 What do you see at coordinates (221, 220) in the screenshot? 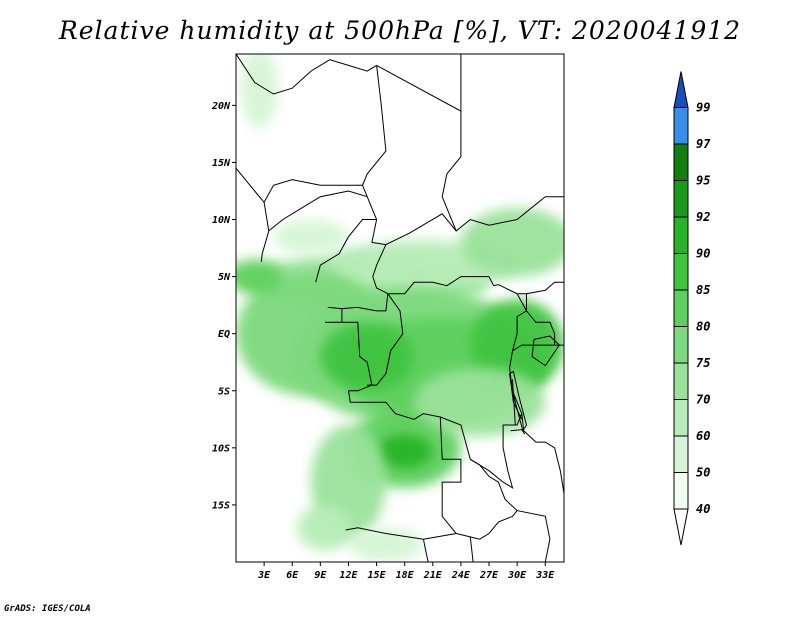
I see `lat-tick-label: 10N` at bounding box center [221, 220].